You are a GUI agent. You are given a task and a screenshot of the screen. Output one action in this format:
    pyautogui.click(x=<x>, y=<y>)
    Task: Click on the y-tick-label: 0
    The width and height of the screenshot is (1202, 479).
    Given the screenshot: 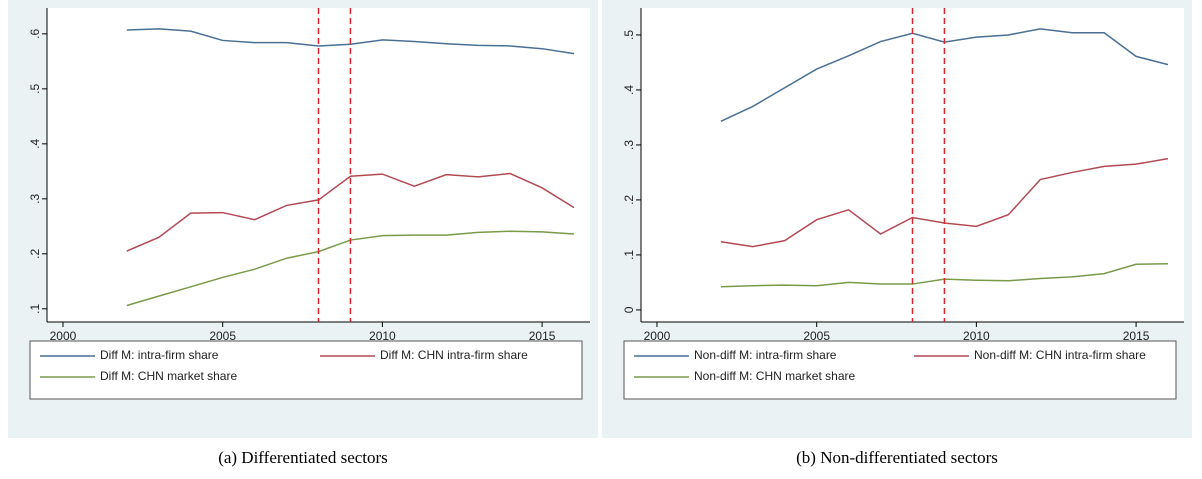 What is the action you would take?
    pyautogui.click(x=629, y=309)
    